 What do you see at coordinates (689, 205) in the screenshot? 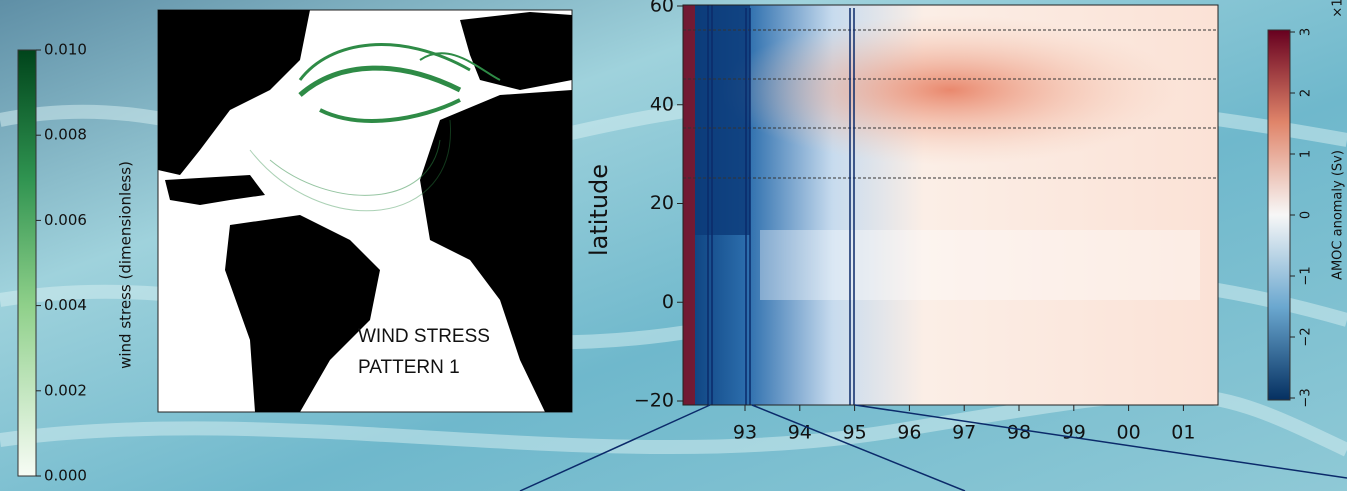
I see `edge-band` at bounding box center [689, 205].